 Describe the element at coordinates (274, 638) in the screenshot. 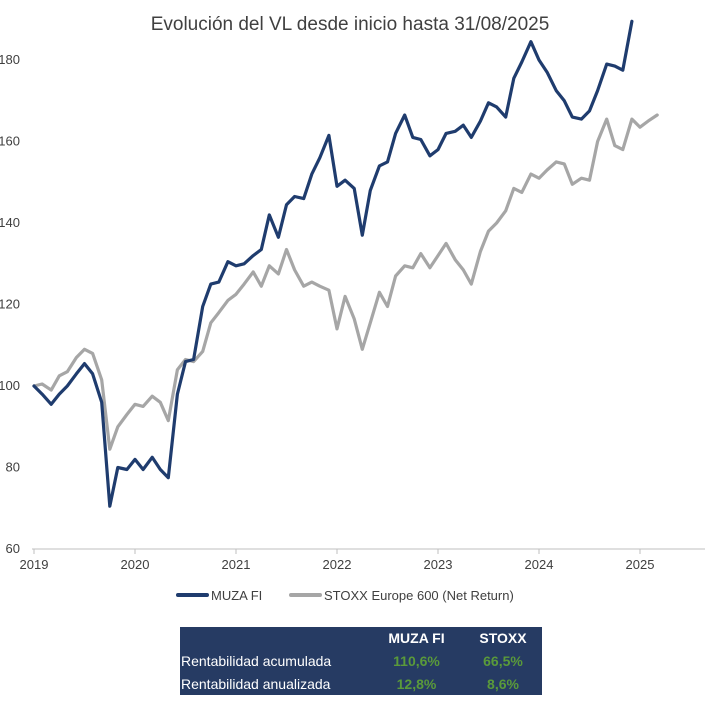

I see `table-header-empty` at that location.